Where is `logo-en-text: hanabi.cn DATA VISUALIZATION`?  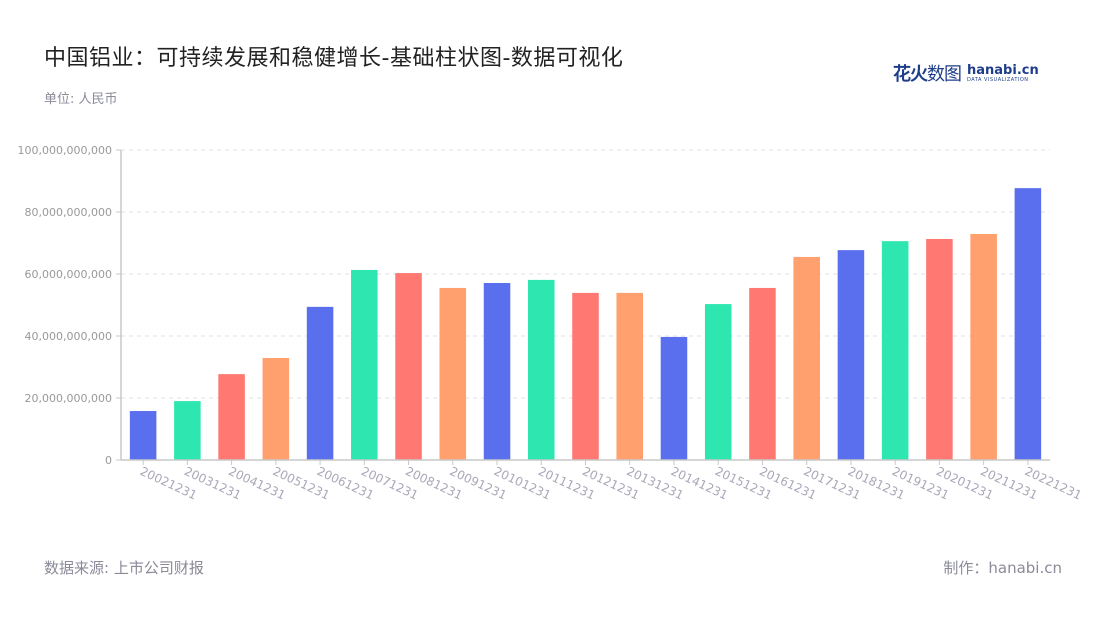
logo-en-text: hanabi.cn DATA VISUALIZATION is located at coordinates (1003, 72).